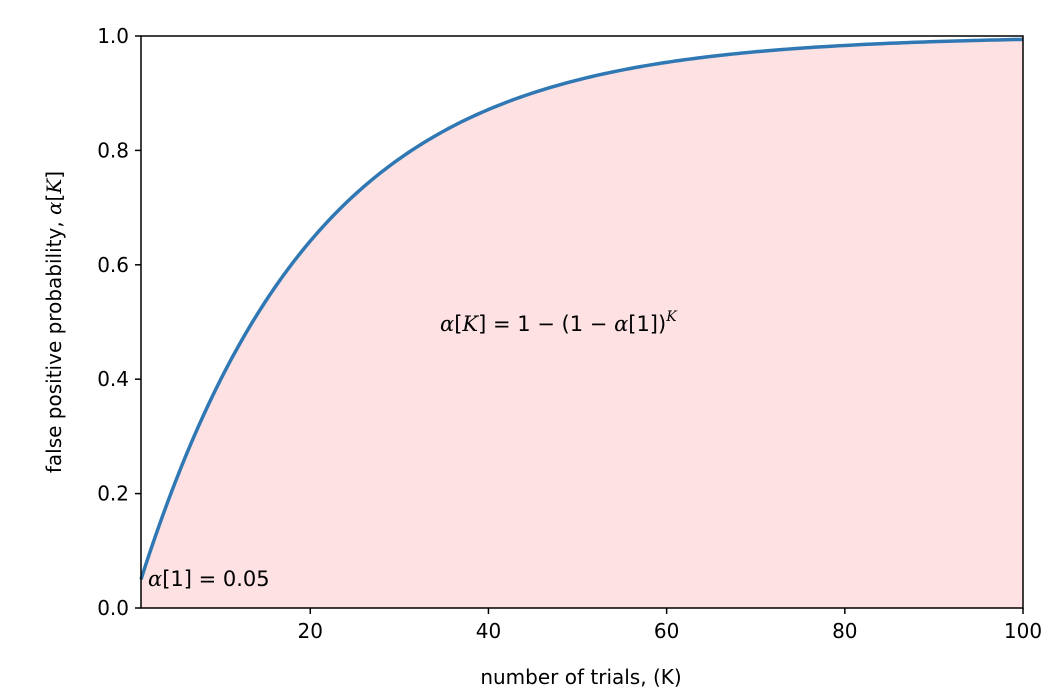  Describe the element at coordinates (621, 324) in the screenshot. I see `formula-rhs-alpha: α` at that location.